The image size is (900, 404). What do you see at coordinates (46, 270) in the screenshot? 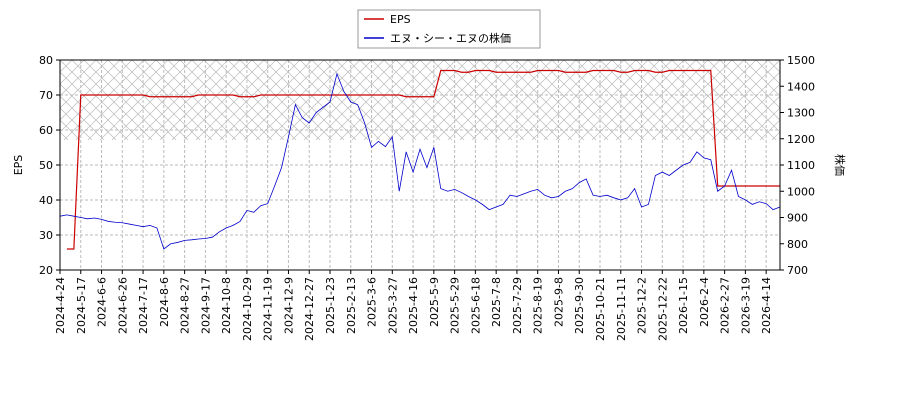
I see `y-tick-label: 20` at bounding box center [46, 270].